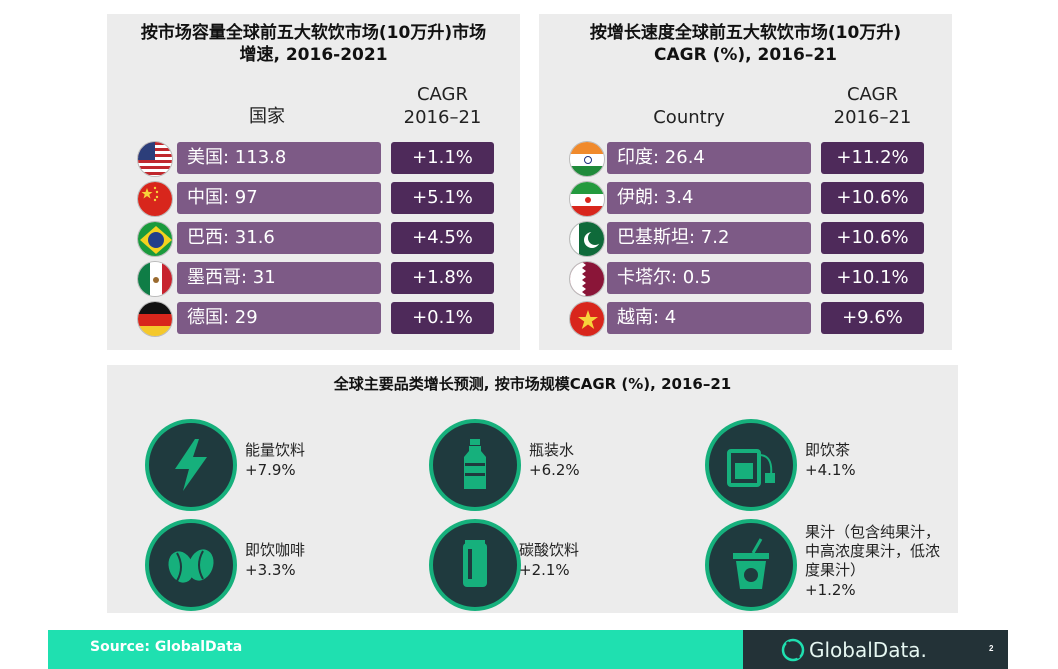 This screenshot has width=1058, height=669. Describe the element at coordinates (191, 565) in the screenshot. I see `coffee-beans-icon` at that location.